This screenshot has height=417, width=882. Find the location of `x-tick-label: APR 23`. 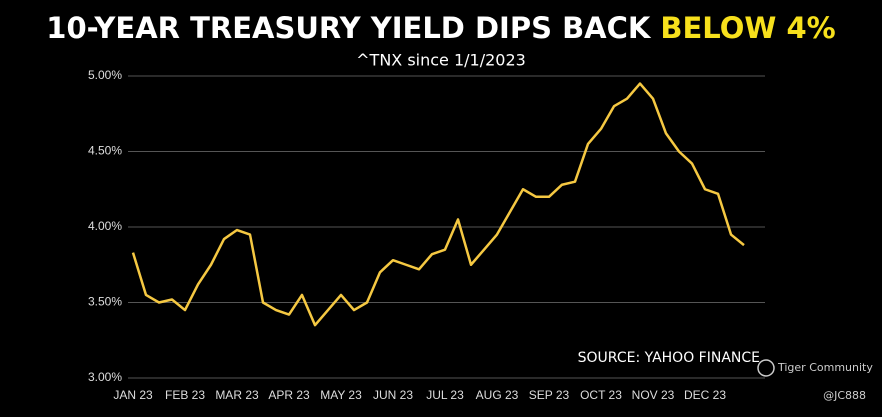

x-tick-label: APR 23 is located at coordinates (289, 395).